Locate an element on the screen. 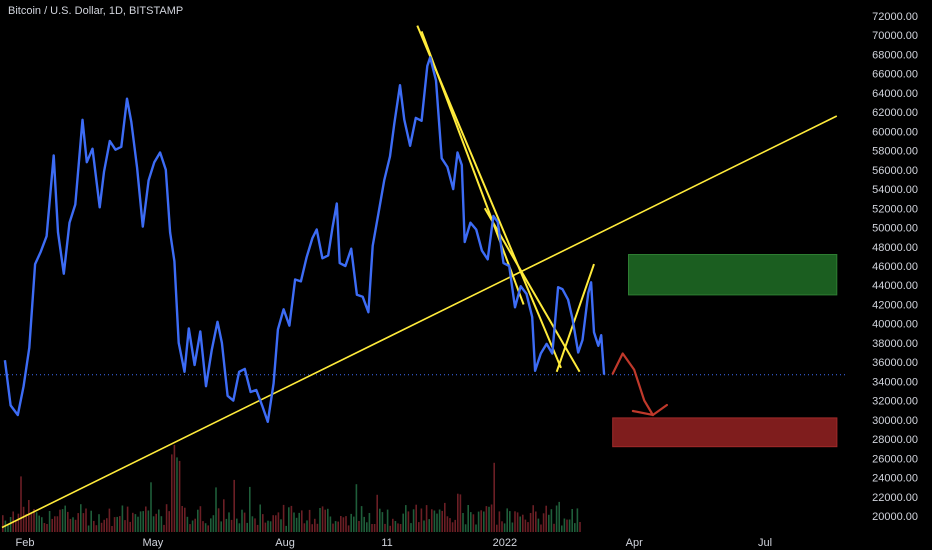 This screenshot has width=932, height=550. volume-bars is located at coordinates (291, 488).